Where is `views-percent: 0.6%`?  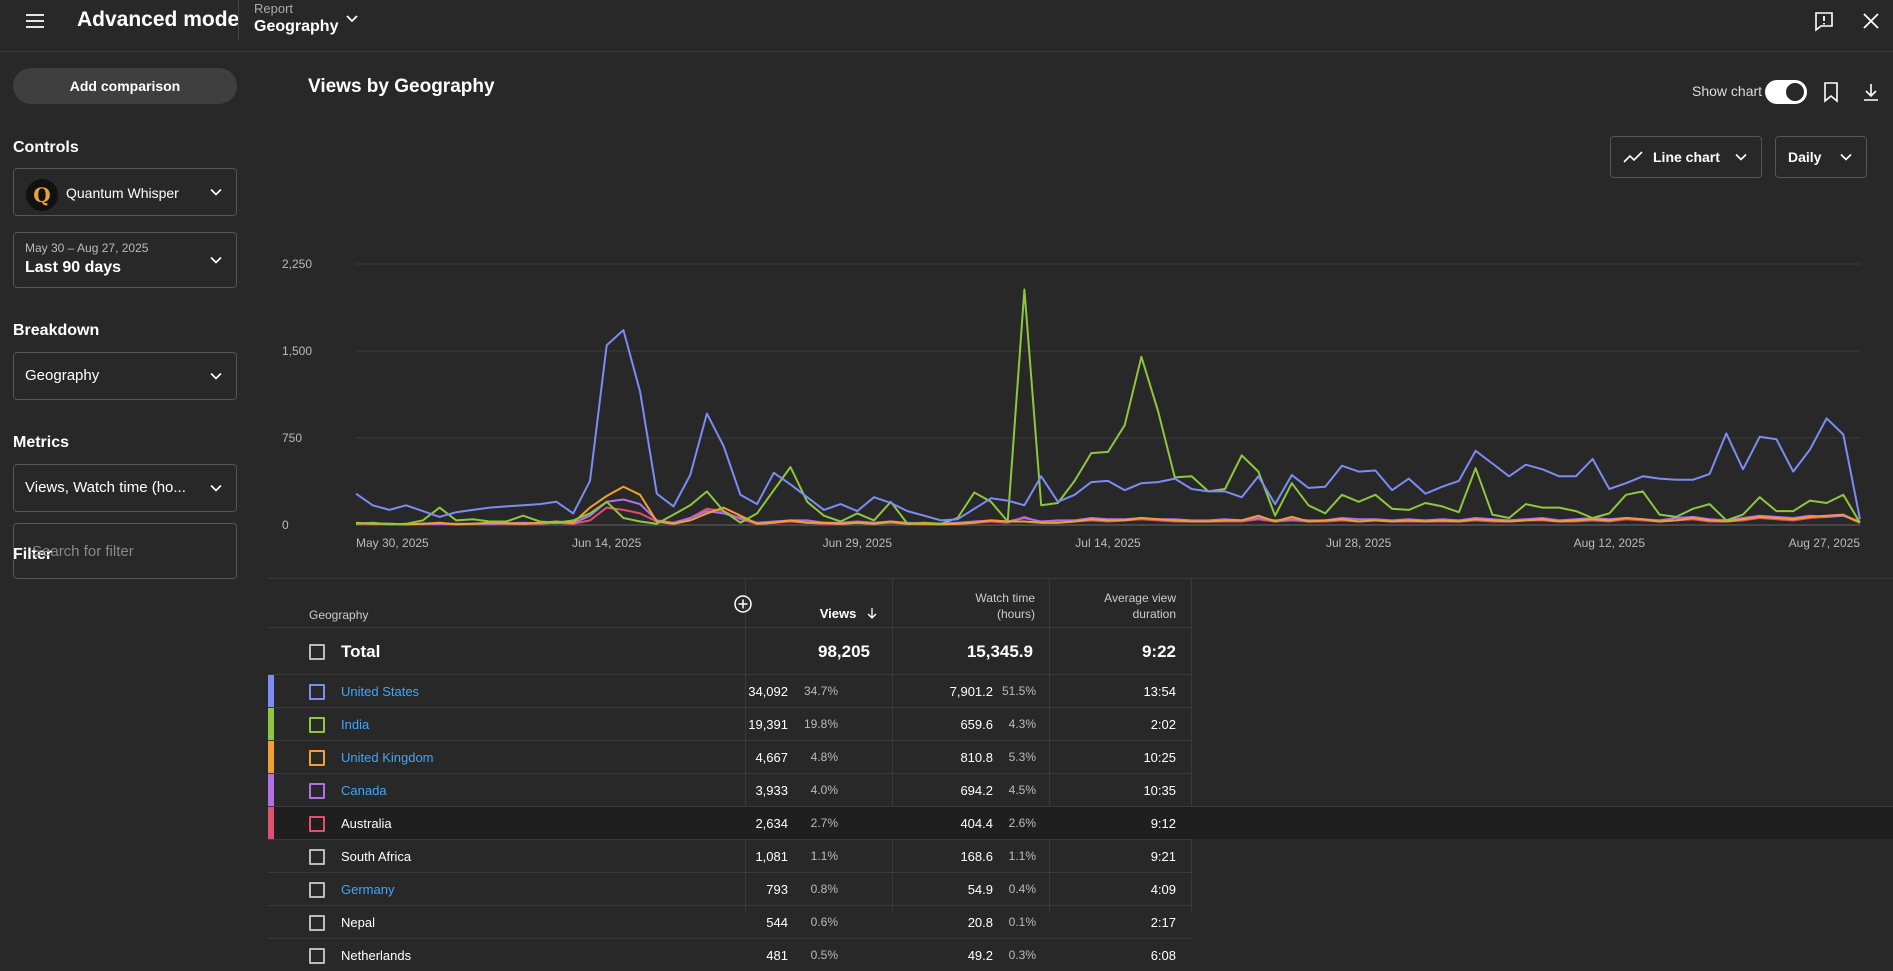 views-percent: 0.6% is located at coordinates (824, 922).